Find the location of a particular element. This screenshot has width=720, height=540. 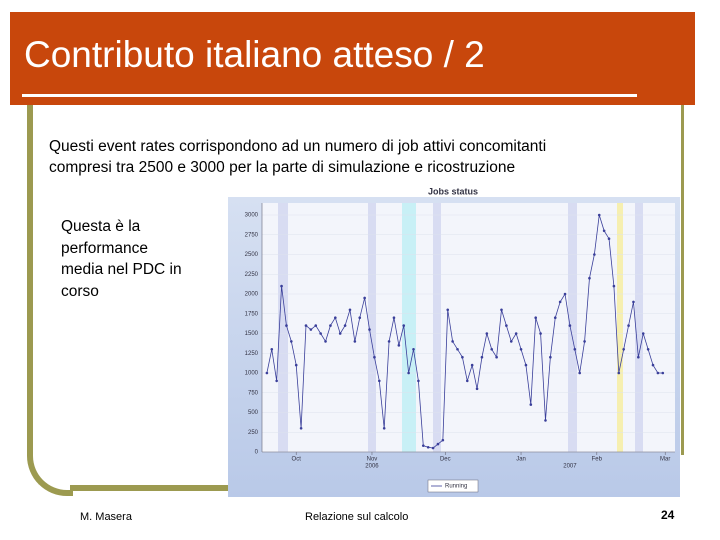

footer-author: M. Masera is located at coordinates (106, 517).